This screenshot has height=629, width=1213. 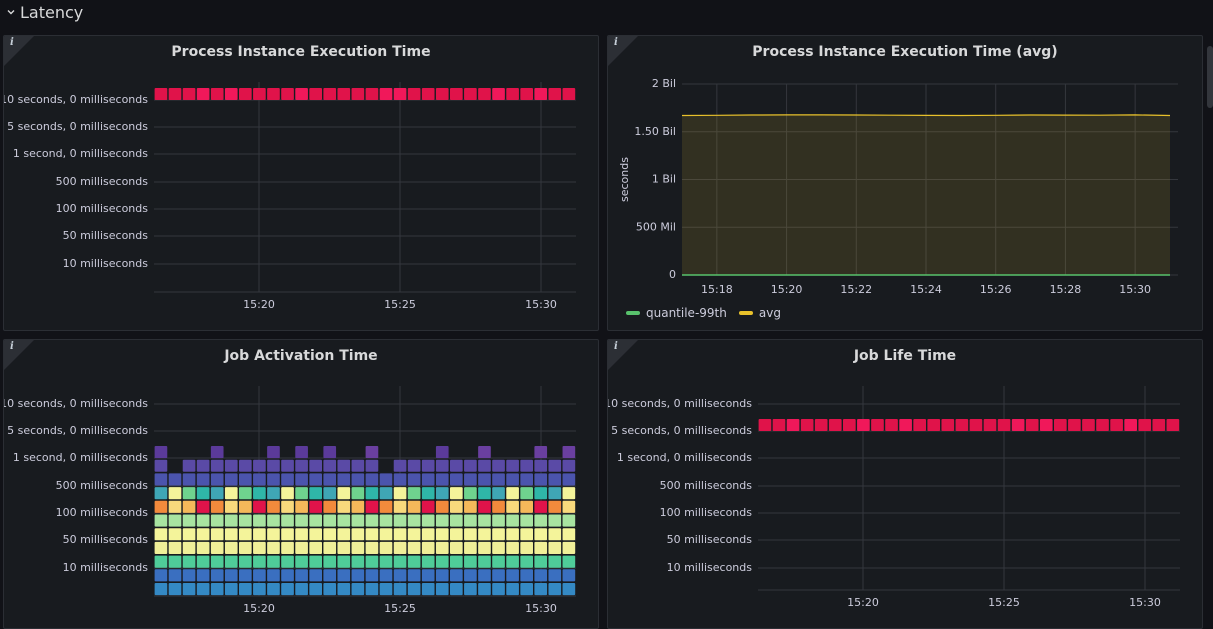 What do you see at coordinates (745, 313) in the screenshot?
I see `legend-swatch` at bounding box center [745, 313].